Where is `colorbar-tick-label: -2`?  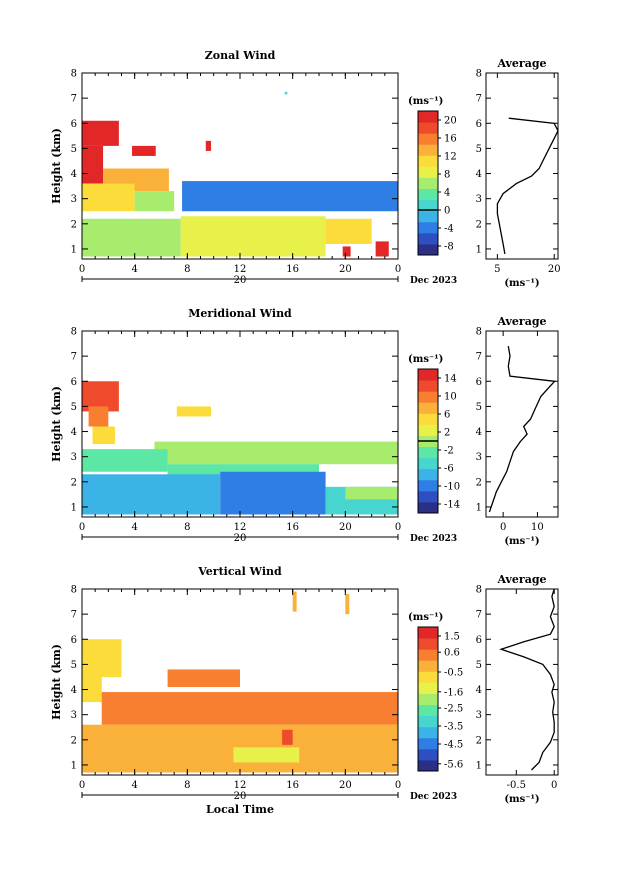 colorbar-tick-label: -2 is located at coordinates (449, 451).